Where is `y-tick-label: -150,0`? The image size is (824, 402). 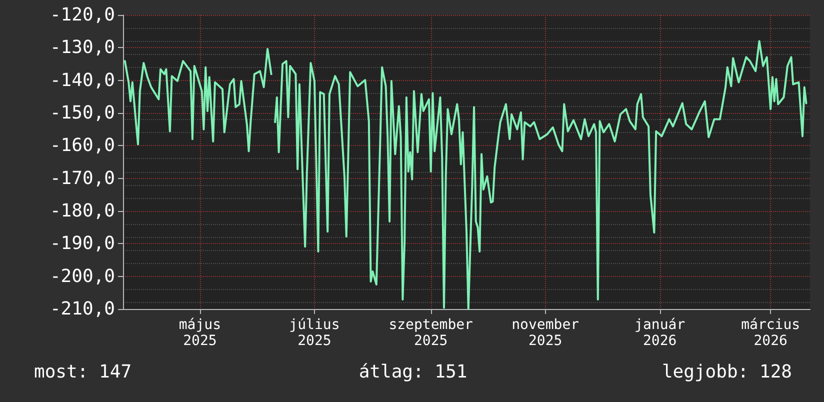
y-tick-label: -150,0 is located at coordinates (82, 113).